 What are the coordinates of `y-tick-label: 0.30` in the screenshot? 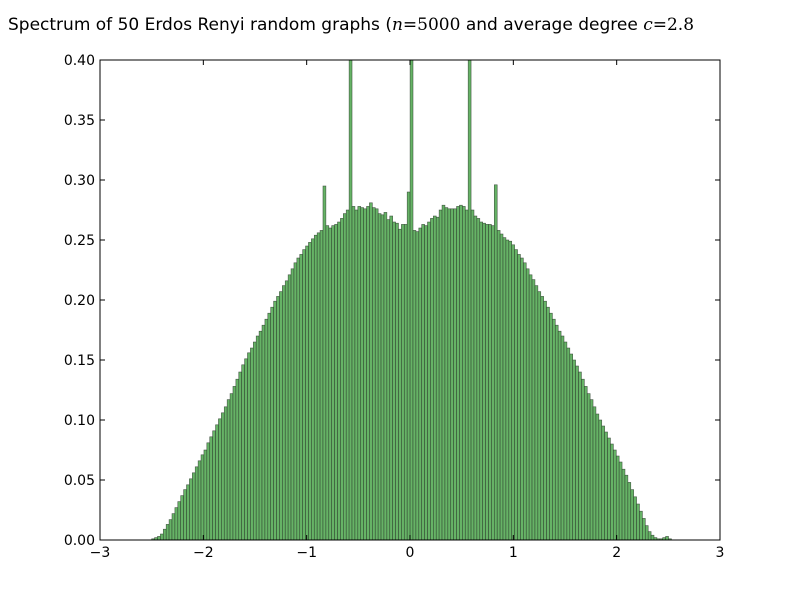 It's located at (79, 181).